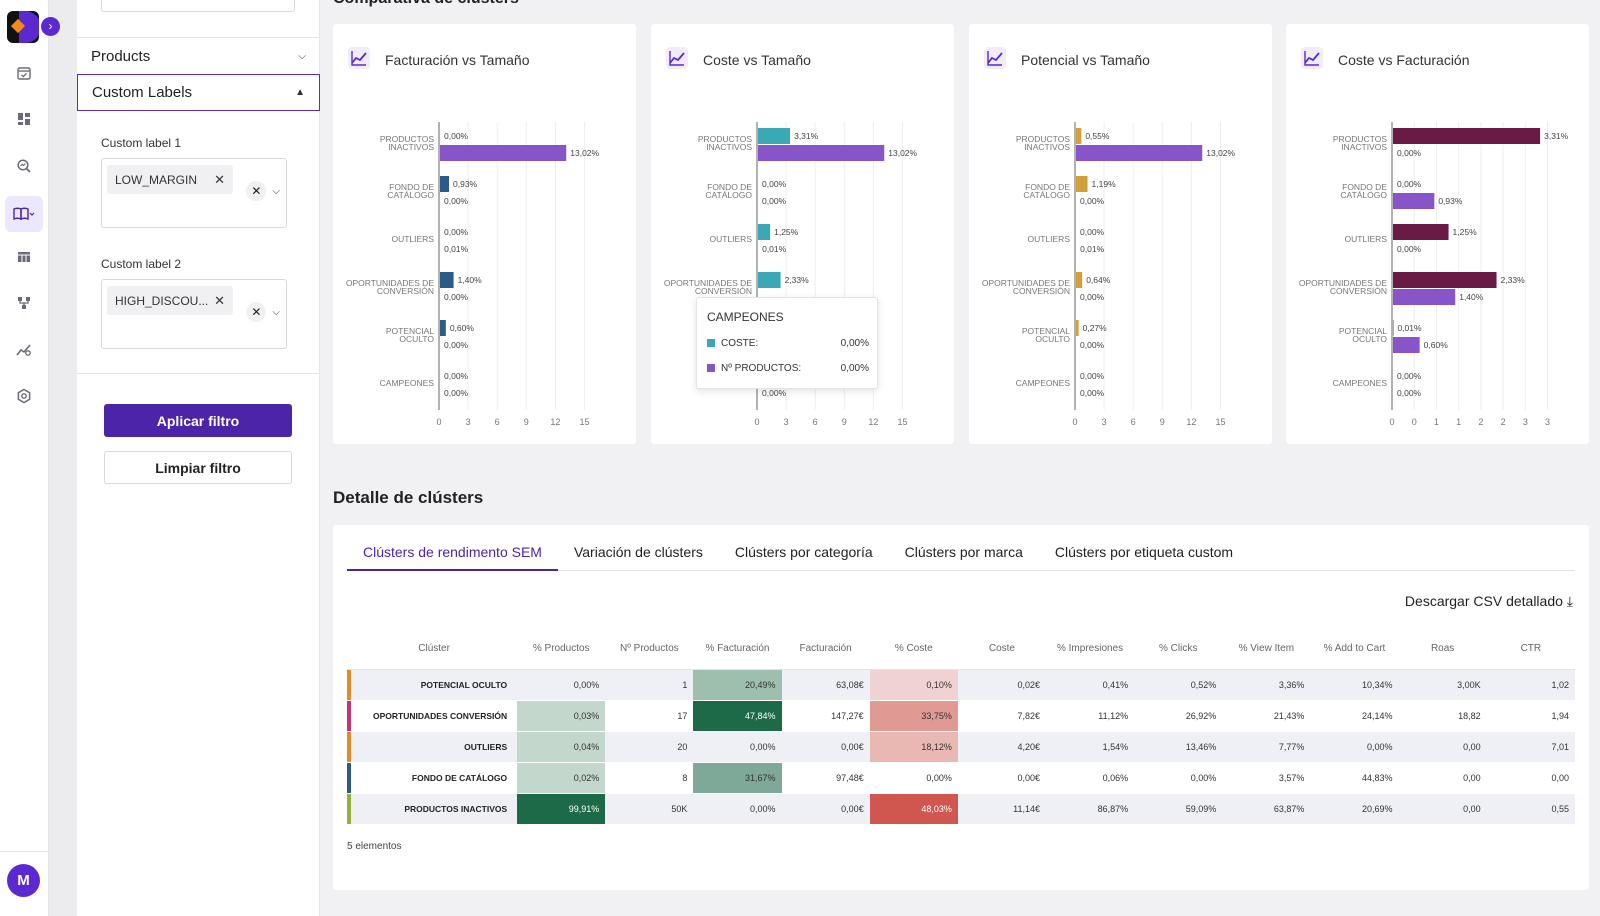 The image size is (1600, 916). Describe the element at coordinates (63, 458) in the screenshot. I see `panel-gutter` at that location.